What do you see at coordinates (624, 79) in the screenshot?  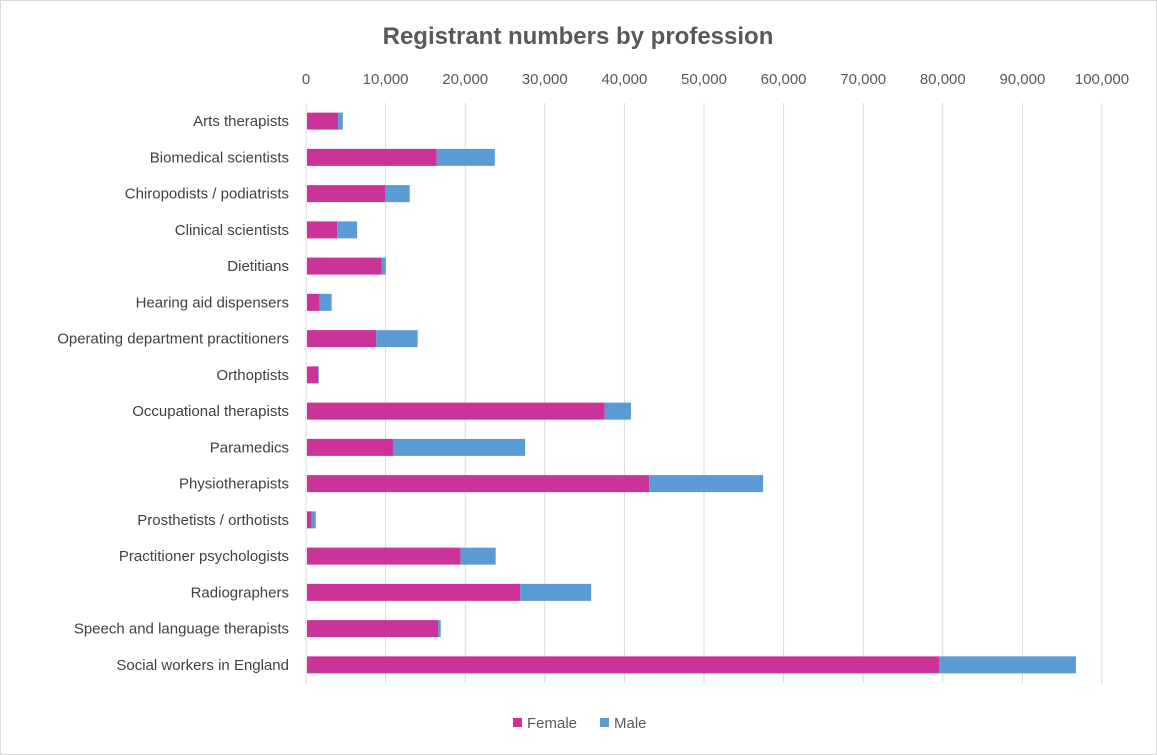 I see `x-tick-label: 40,000` at bounding box center [624, 79].